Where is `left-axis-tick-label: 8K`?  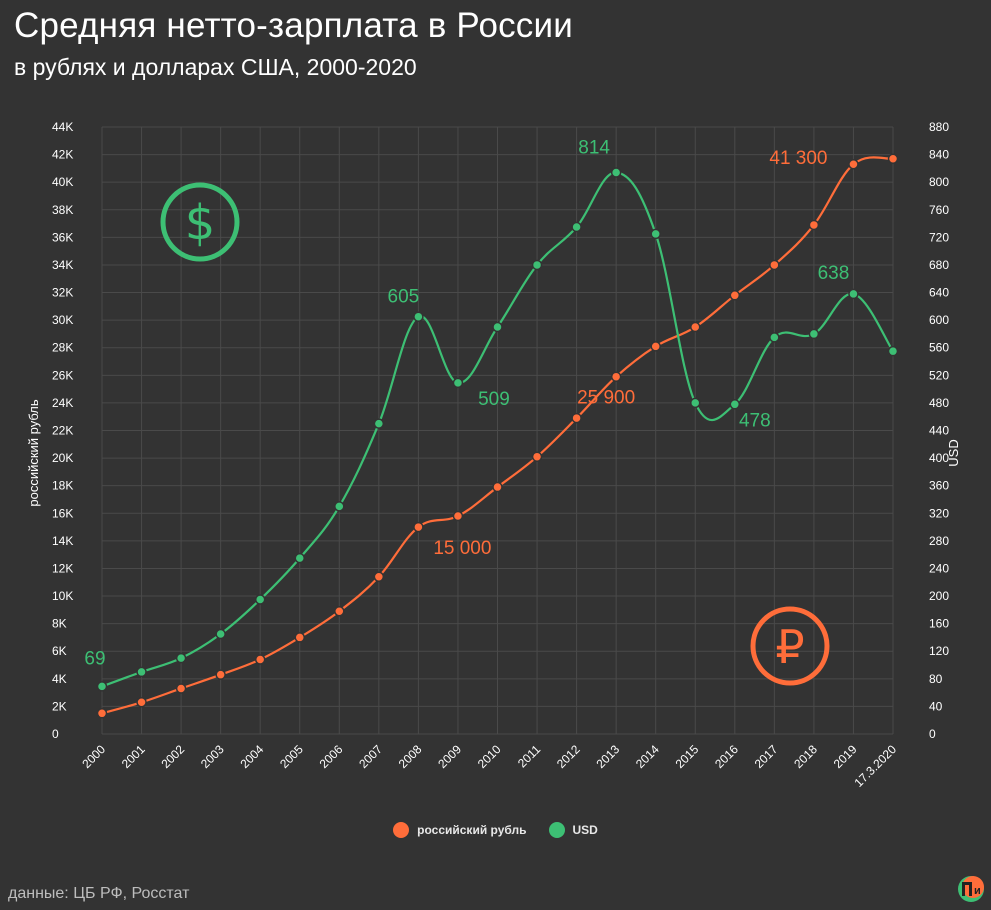
left-axis-tick-label: 8K is located at coordinates (59, 624).